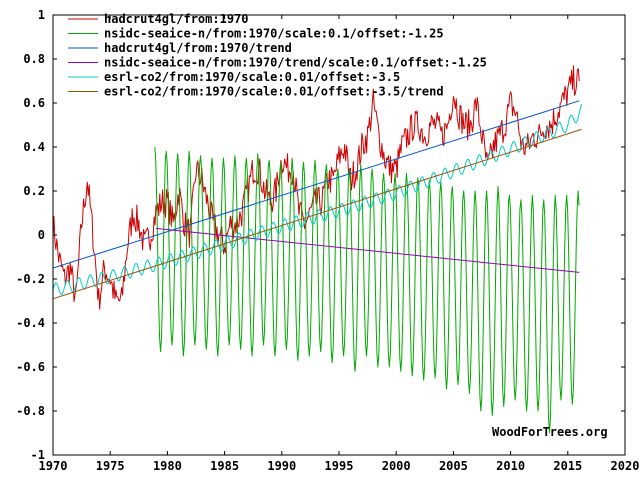  Describe the element at coordinates (34, 191) in the screenshot. I see `y-tick-label: 0.2` at that location.